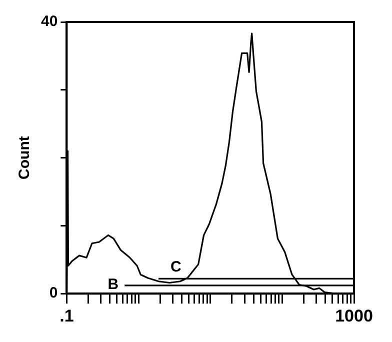 This screenshot has height=342, width=392. Describe the element at coordinates (113, 285) in the screenshot. I see `series-label: B` at that location.